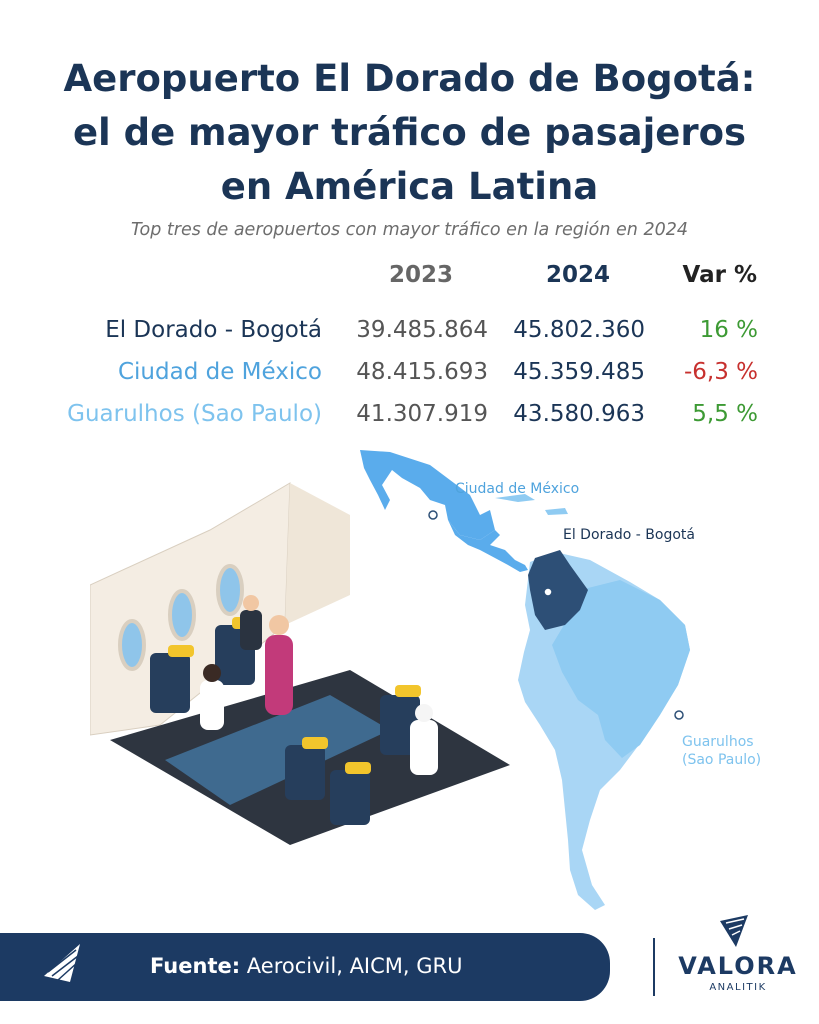 The image size is (819, 1024). Describe the element at coordinates (433, 515) in the screenshot. I see `mexico-city-marker` at that location.